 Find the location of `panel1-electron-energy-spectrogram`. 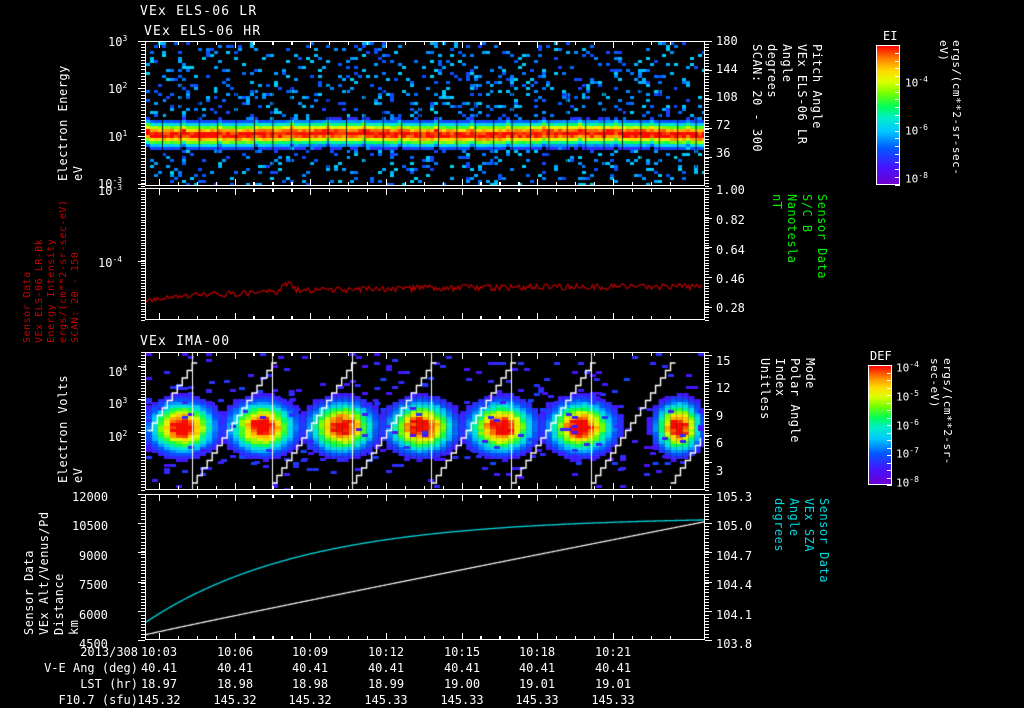

panel1-electron-energy-spectrogram is located at coordinates (425, 113).